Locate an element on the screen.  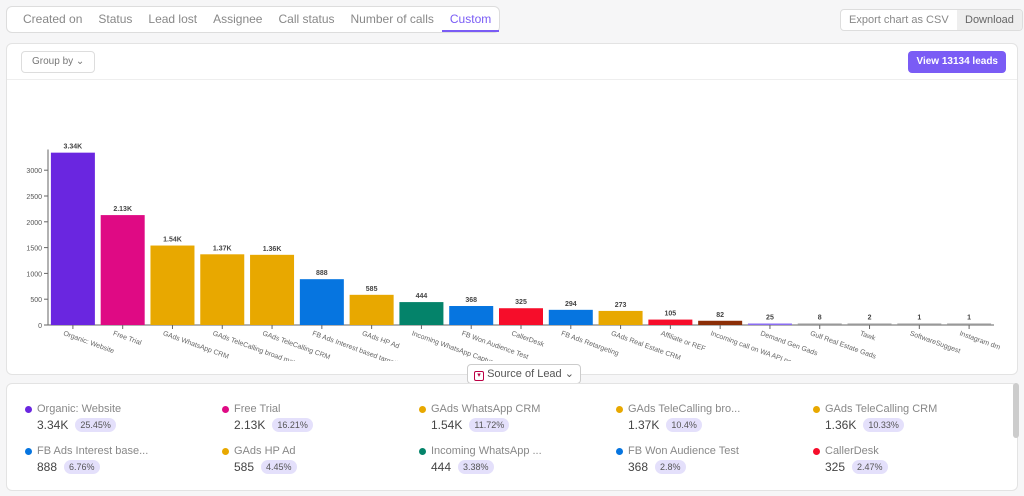
x-tick-label: Incoming call on WA API no. is located at coordinates (751, 345).